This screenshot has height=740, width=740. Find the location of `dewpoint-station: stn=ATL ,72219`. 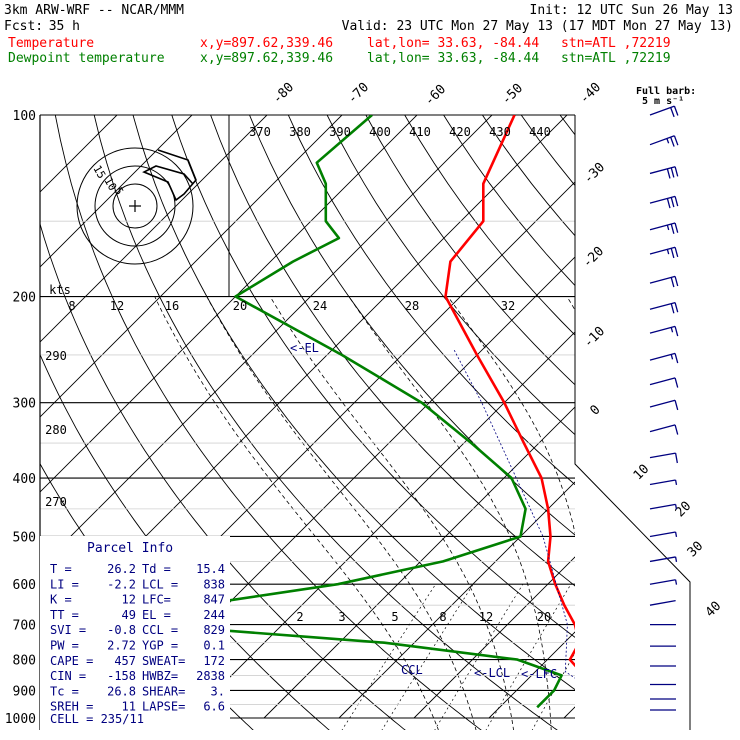

dewpoint-station: stn=ATL ,72219 is located at coordinates (616, 58).